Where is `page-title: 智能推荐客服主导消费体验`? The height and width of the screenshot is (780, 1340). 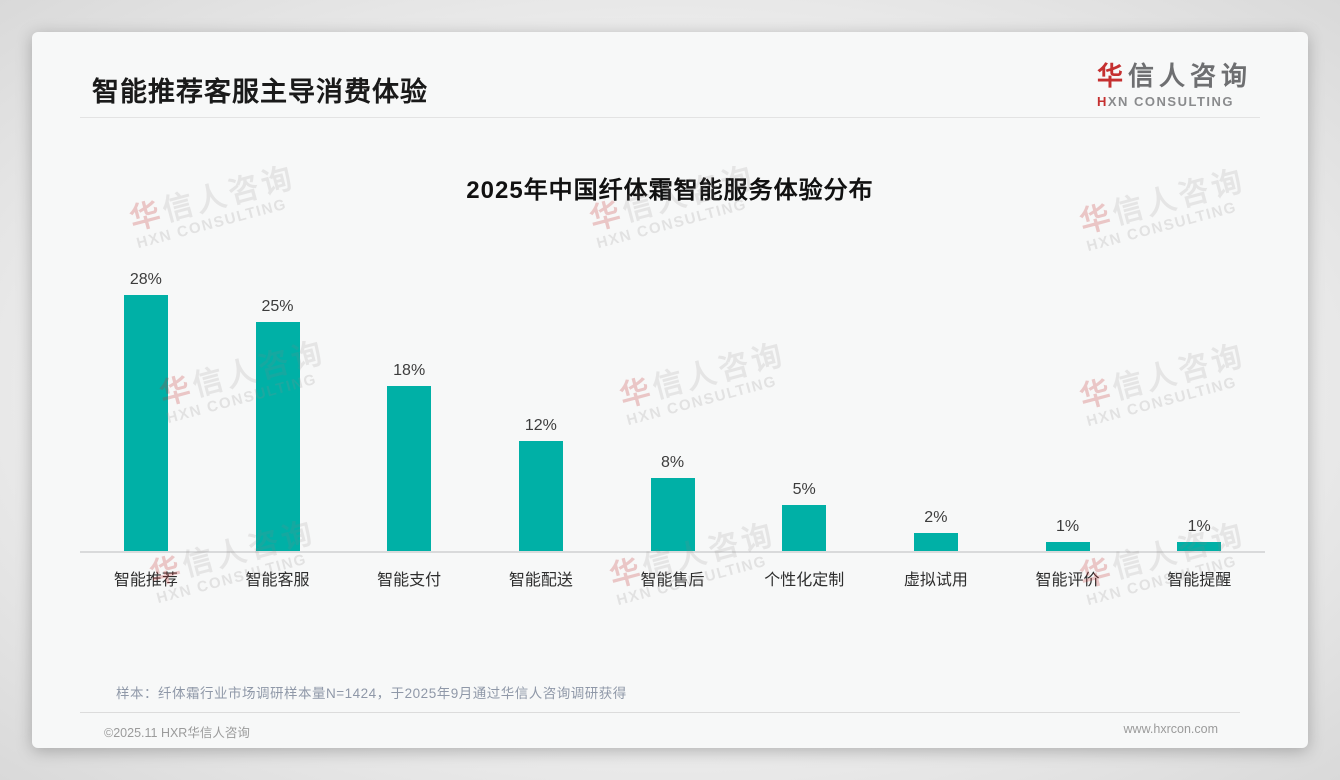 page-title: 智能推荐客服主导消费体验 is located at coordinates (260, 92).